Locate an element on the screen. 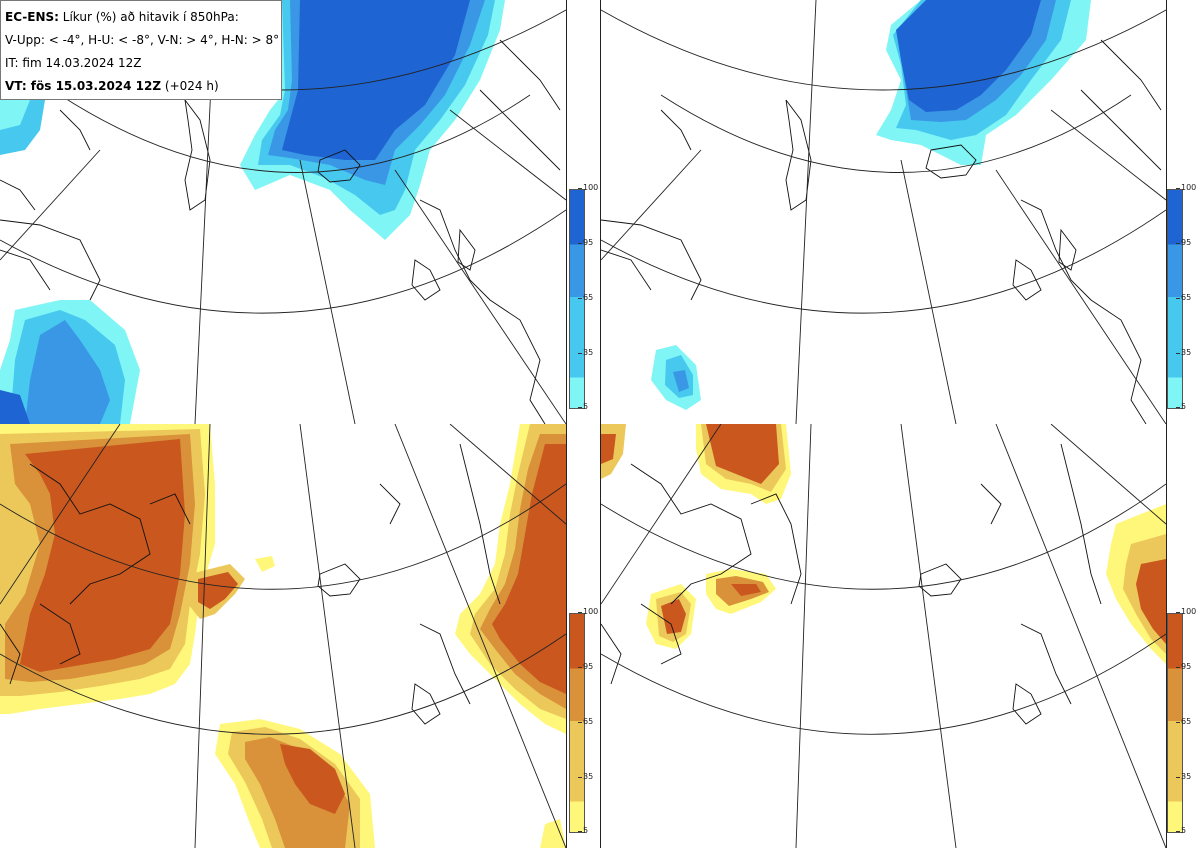 Image resolution: width=1200 pixels, height=848 pixels. probability-field is located at coordinates (883, 544).